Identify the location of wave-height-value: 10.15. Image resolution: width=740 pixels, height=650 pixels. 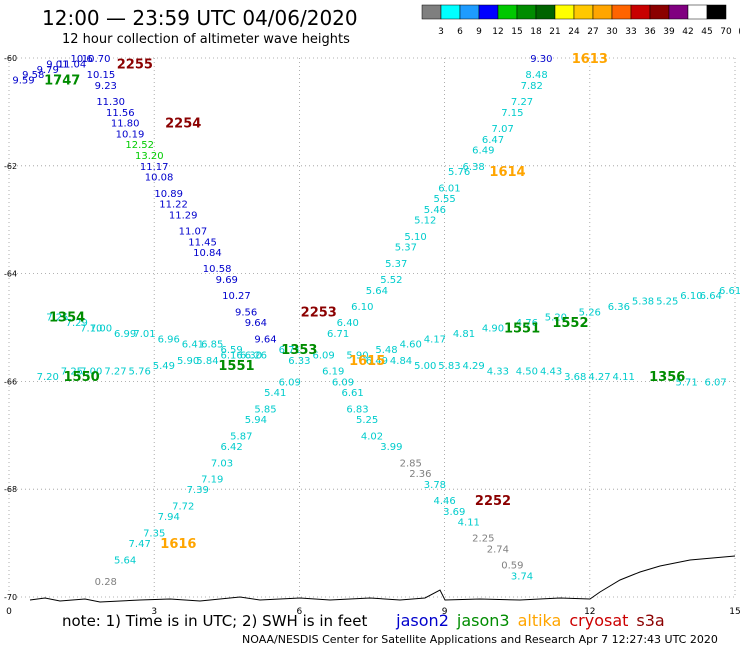
(101, 75).